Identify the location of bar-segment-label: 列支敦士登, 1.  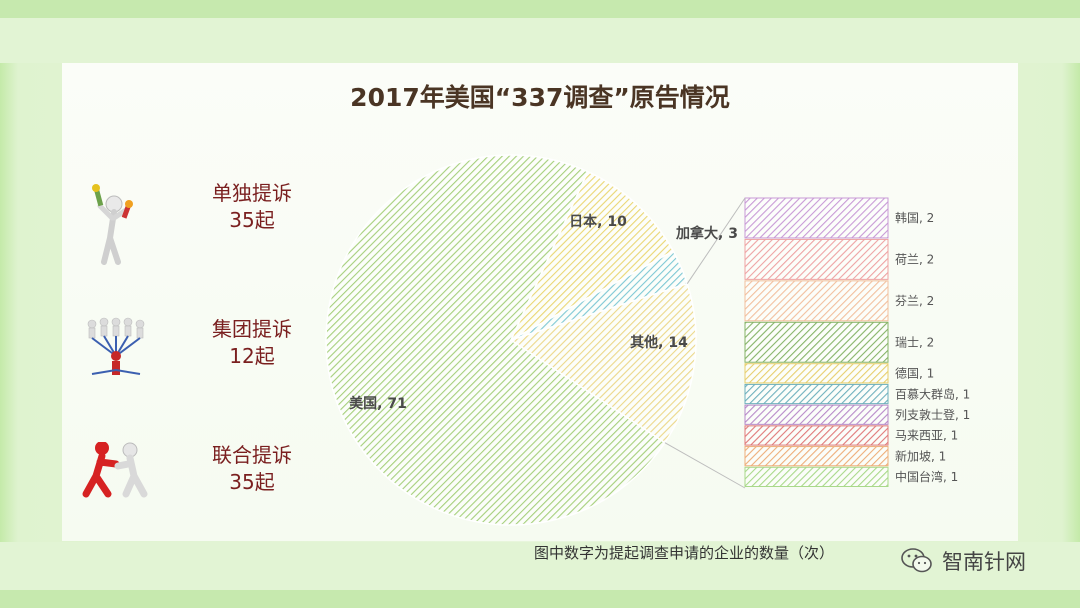
(932, 414).